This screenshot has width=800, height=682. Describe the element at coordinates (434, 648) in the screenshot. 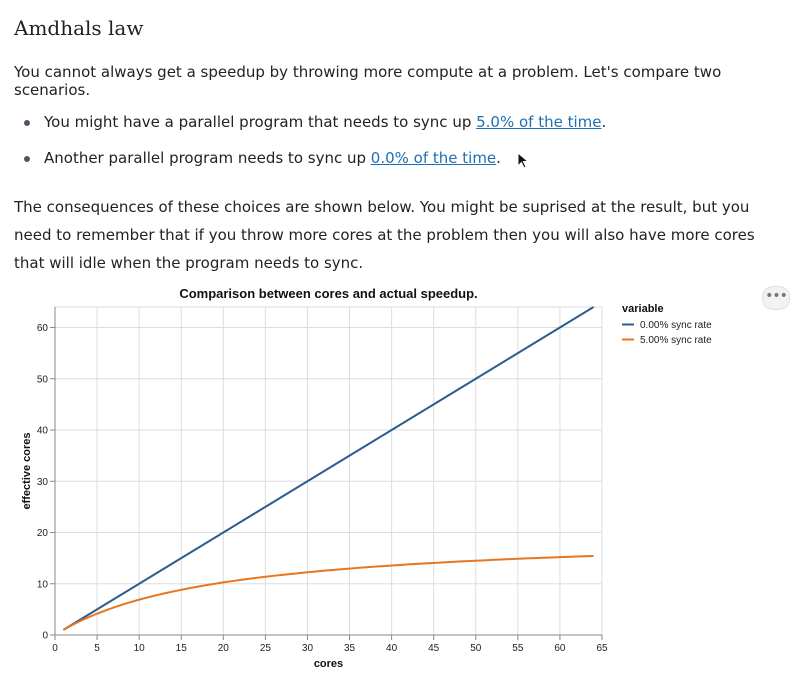

I see `x-tick-label: 45` at that location.